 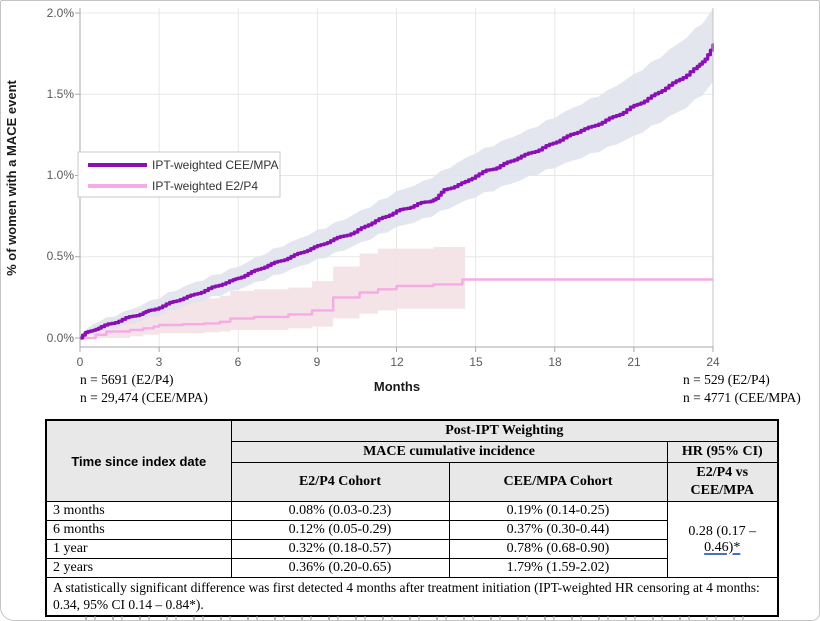 I want to click on x-tick: 0, so click(x=80, y=362).